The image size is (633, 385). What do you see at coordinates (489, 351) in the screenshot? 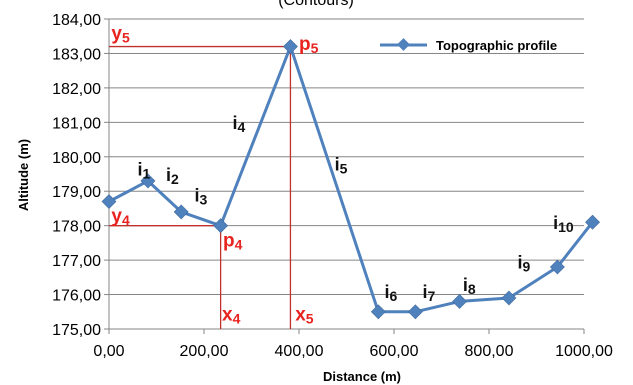
I see `x-tick-label: 800,00` at bounding box center [489, 351].